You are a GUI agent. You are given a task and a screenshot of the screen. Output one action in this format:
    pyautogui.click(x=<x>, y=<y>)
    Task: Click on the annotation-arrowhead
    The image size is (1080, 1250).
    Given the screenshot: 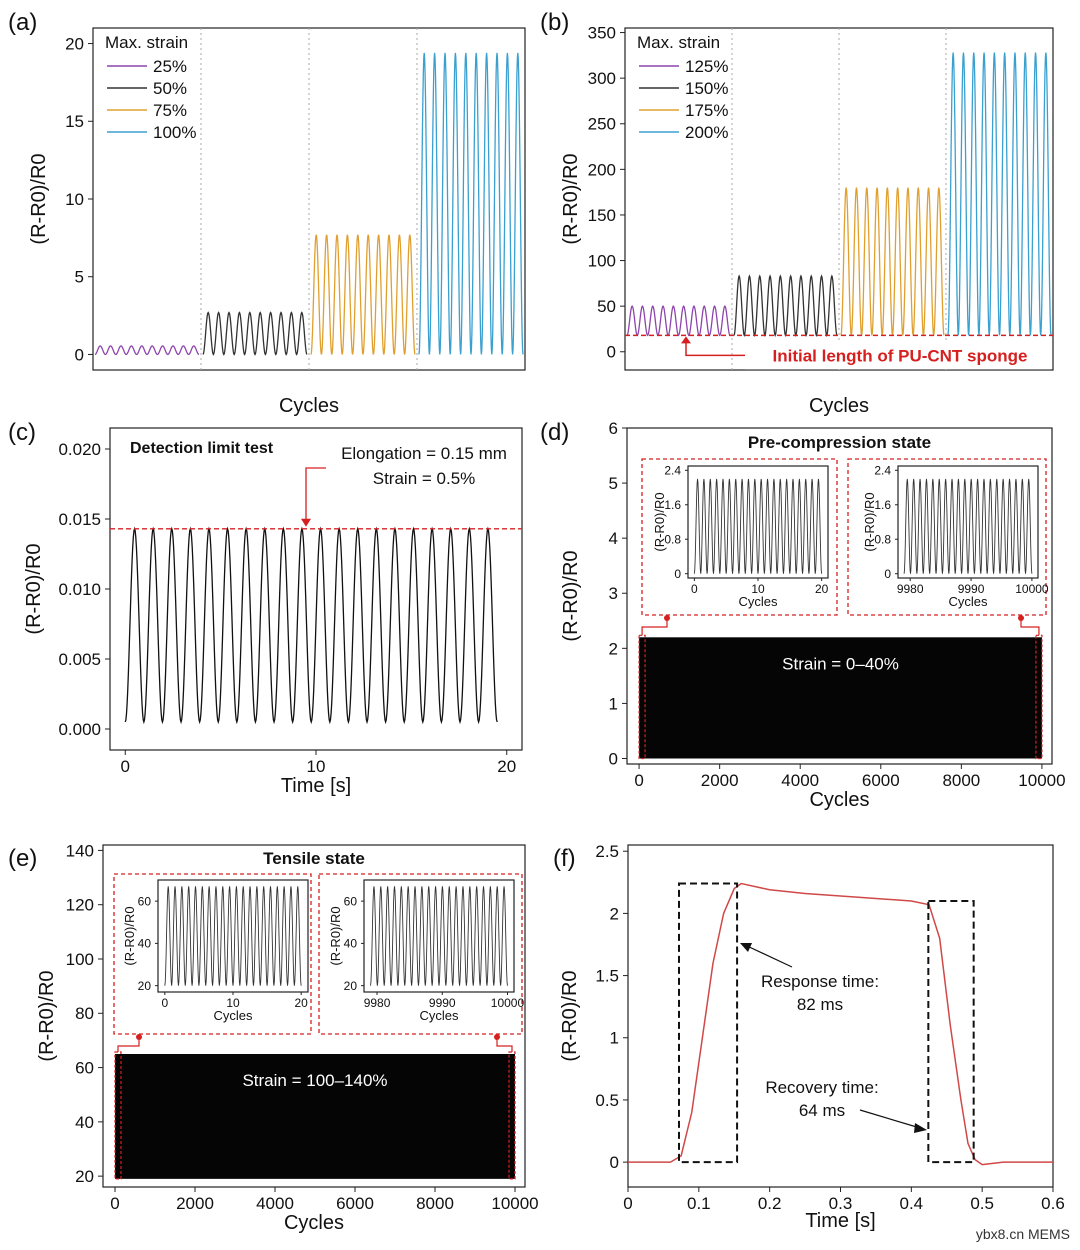 What is the action you would take?
    pyautogui.click(x=306, y=522)
    